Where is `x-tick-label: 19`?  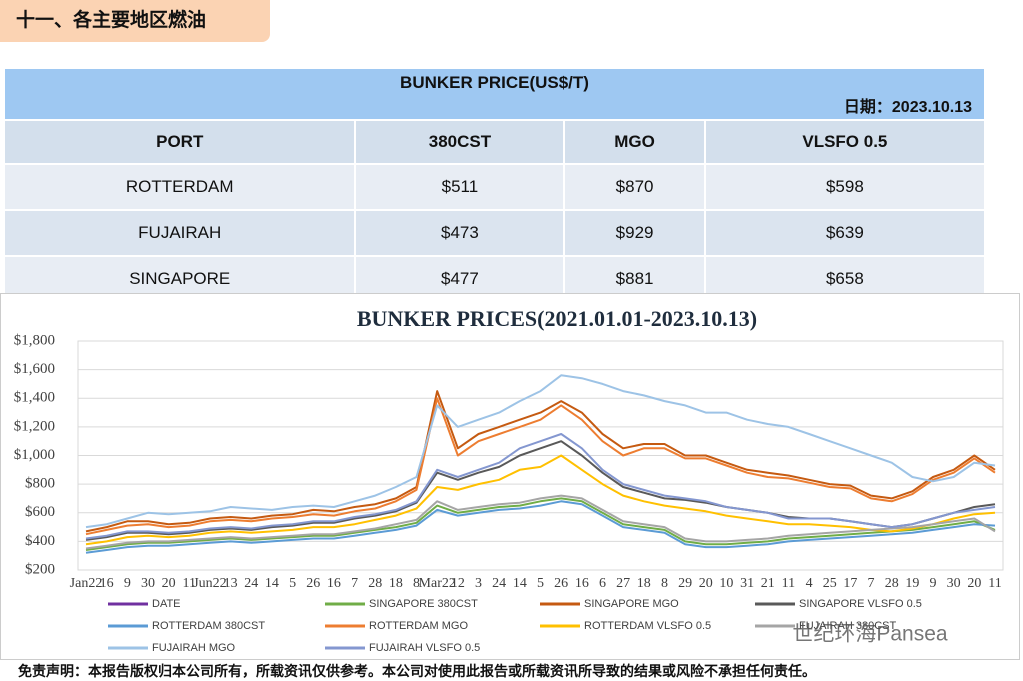
x-tick-label: 19 is located at coordinates (912, 583).